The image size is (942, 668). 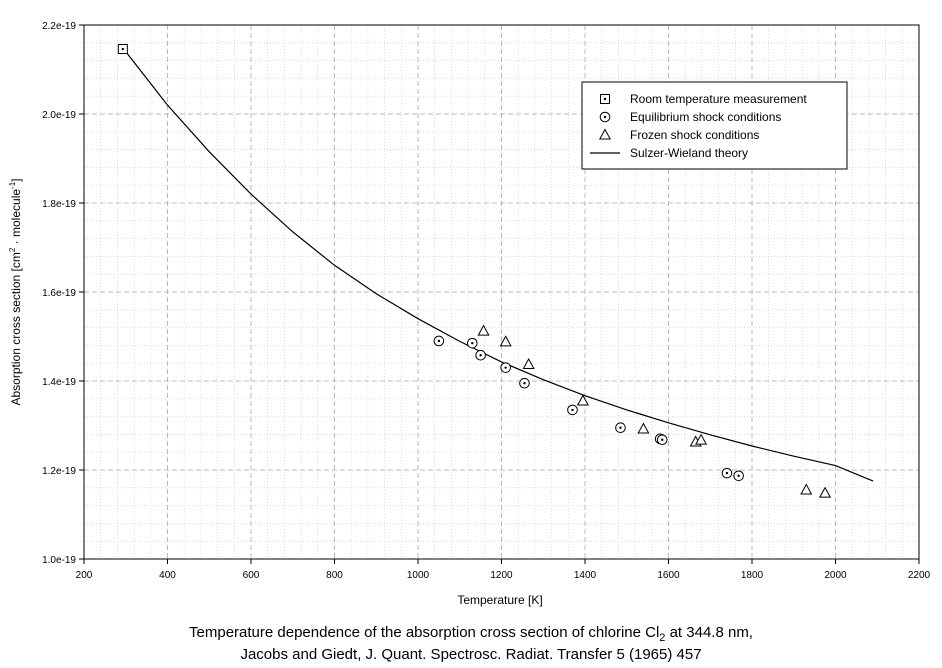 What do you see at coordinates (59, 382) in the screenshot?
I see `y-tick-label: 1.4e-19` at bounding box center [59, 382].